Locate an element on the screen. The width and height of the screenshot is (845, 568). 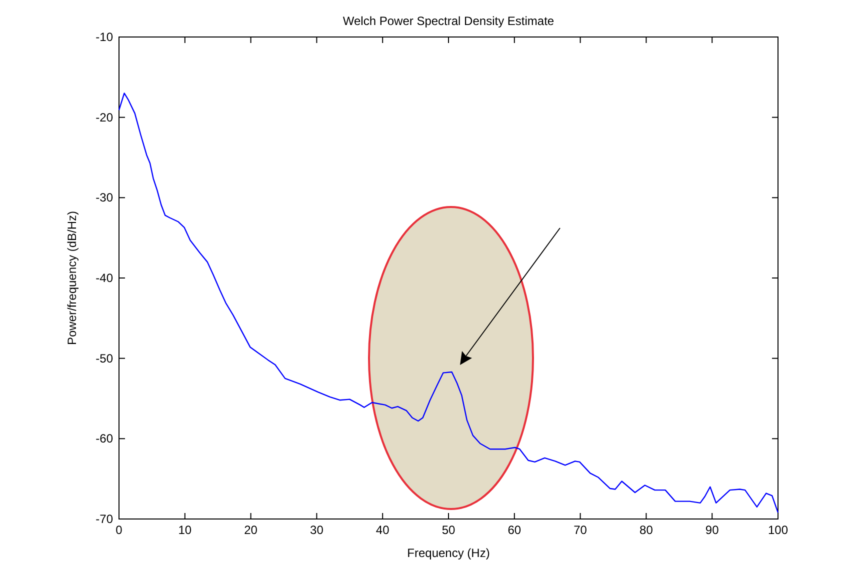
x-tick-label: 10 is located at coordinates (185, 530).